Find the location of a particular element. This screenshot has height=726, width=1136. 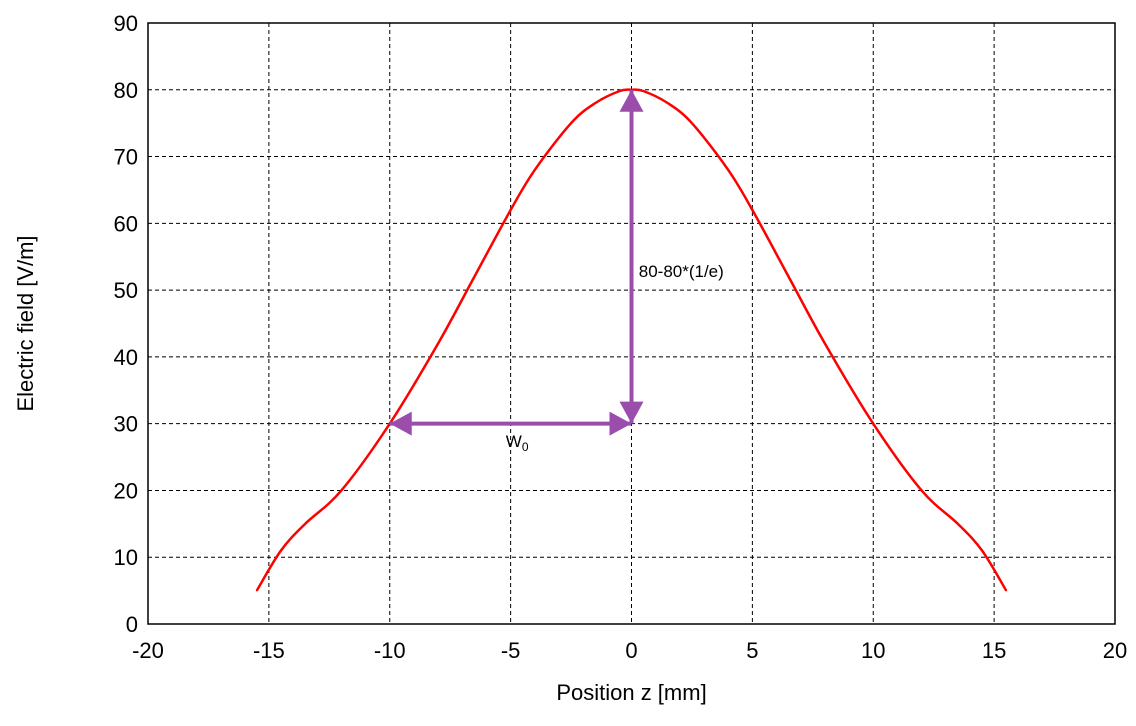

y-tick-label: 60 is located at coordinates (126, 223).